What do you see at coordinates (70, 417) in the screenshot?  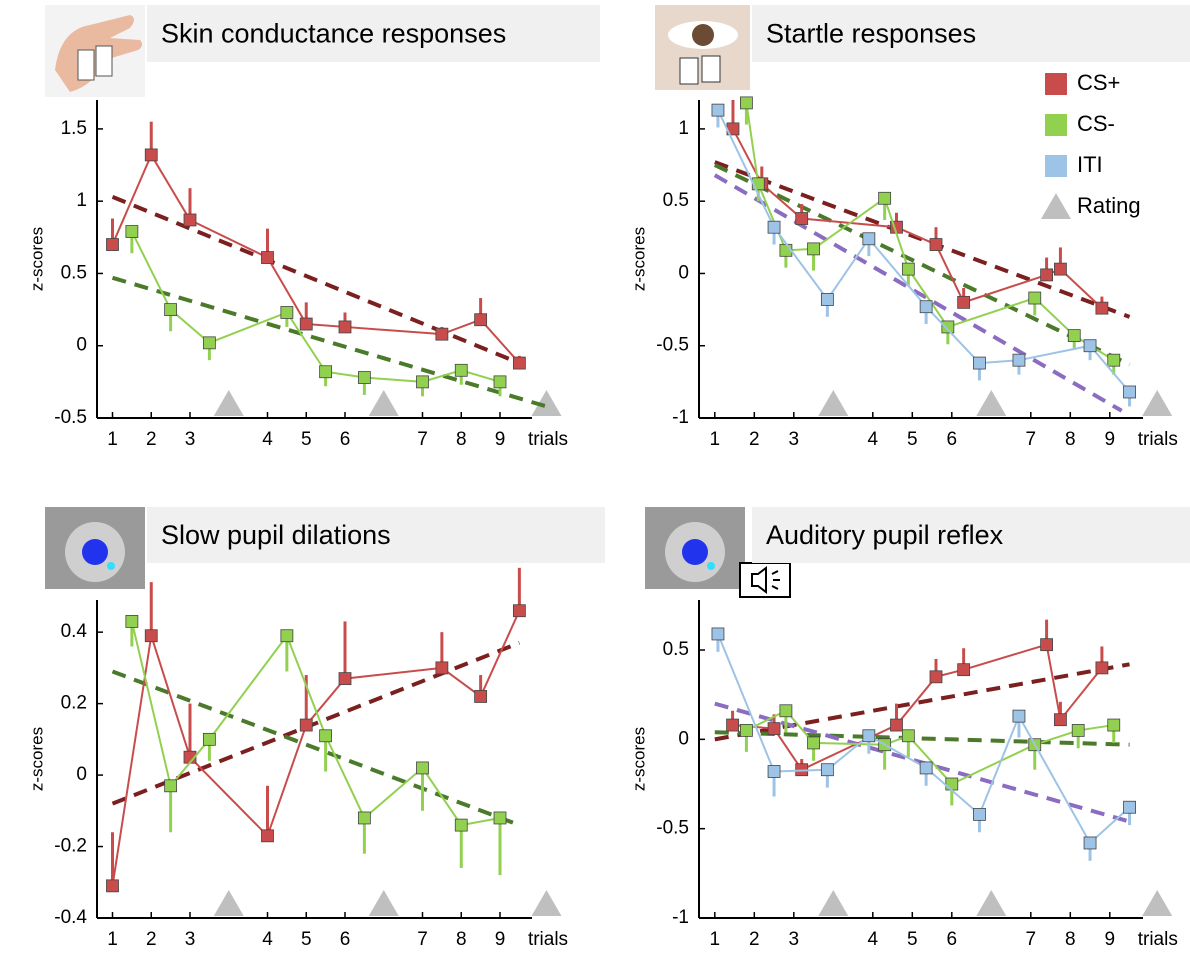 I see `y-tick-label: -0.5` at bounding box center [70, 417].